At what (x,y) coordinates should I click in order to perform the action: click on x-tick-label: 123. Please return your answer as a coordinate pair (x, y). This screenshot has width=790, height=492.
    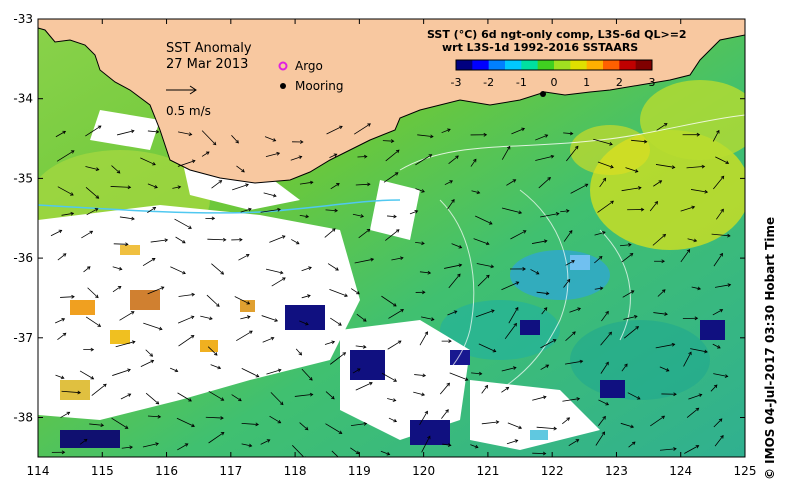
    Looking at the image, I should click on (616, 471).